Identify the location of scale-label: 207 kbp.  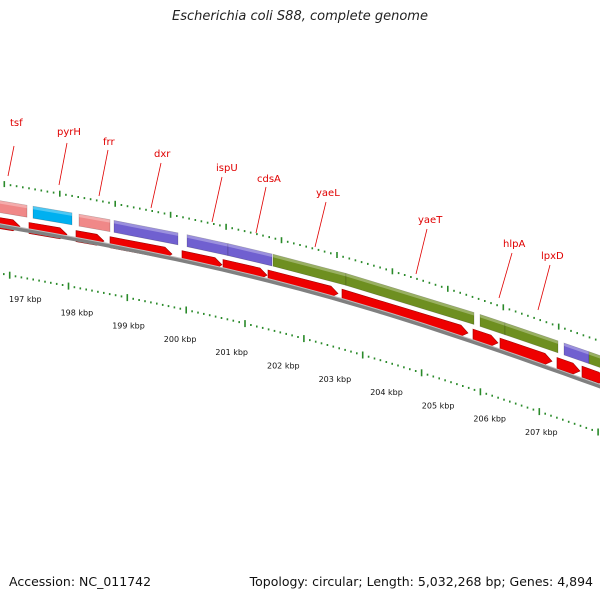
(541, 432).